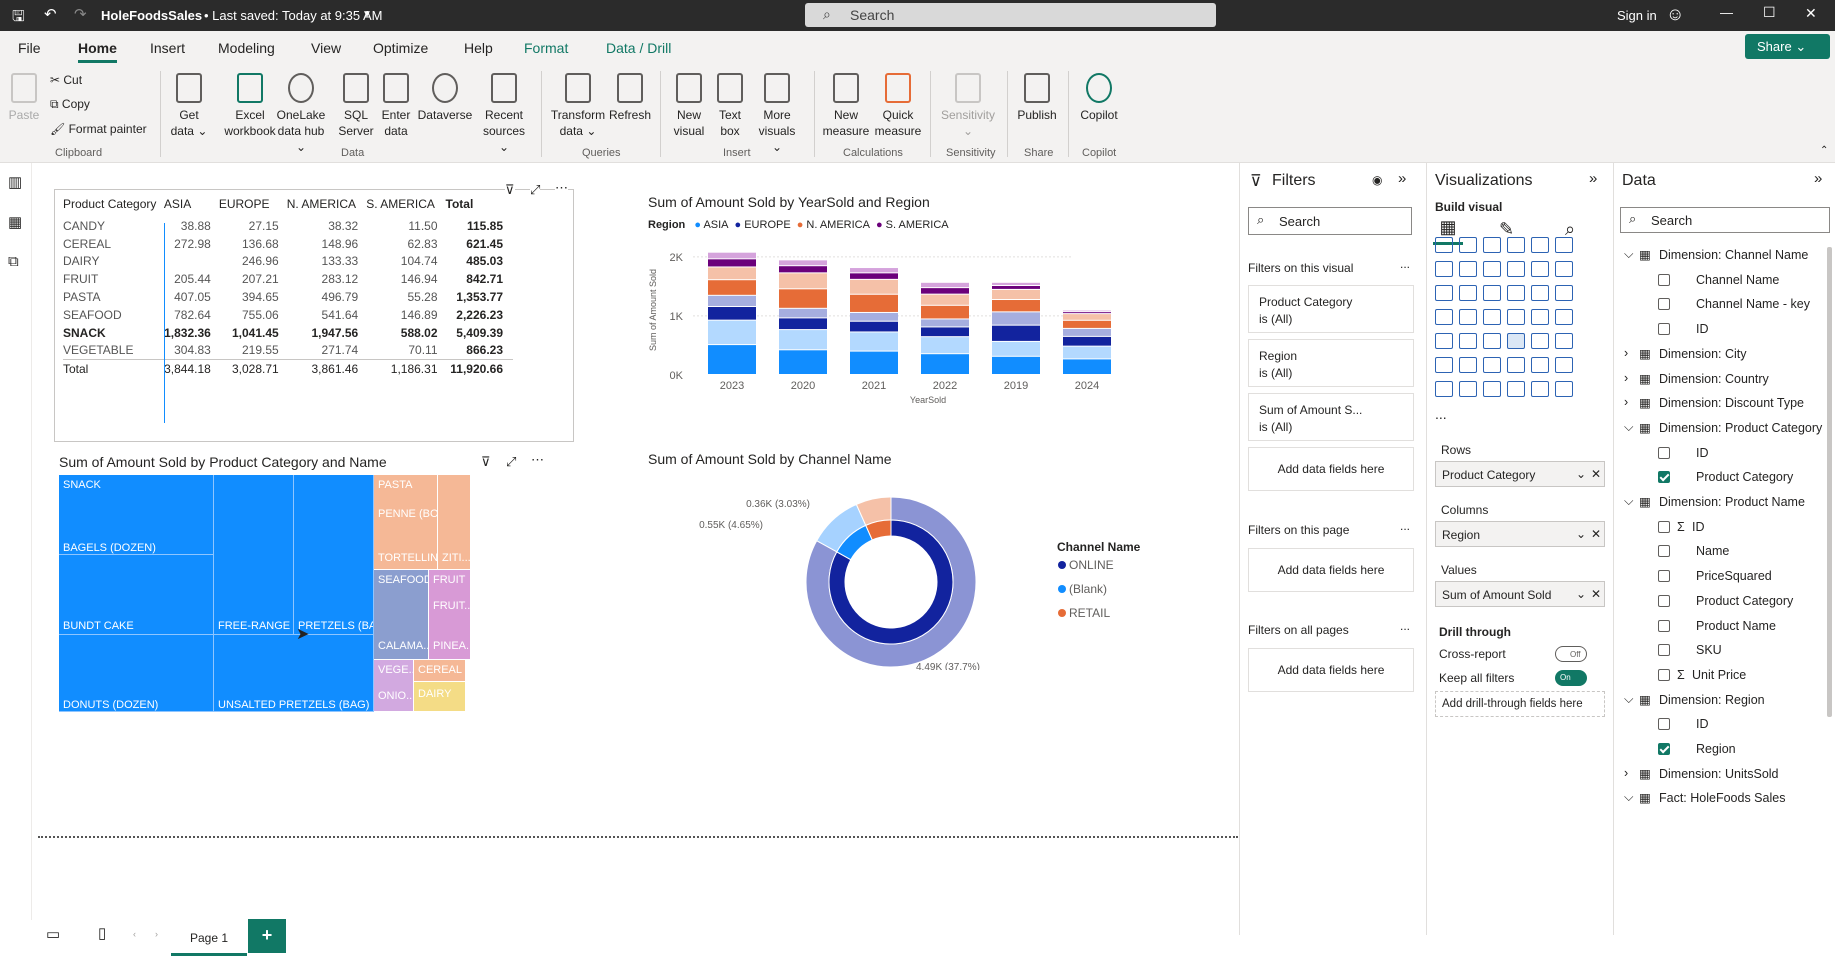 The height and width of the screenshot is (957, 1835). I want to click on data-table-node: ⌵ ▦ Dimension: Channel Name, so click(1719, 257).